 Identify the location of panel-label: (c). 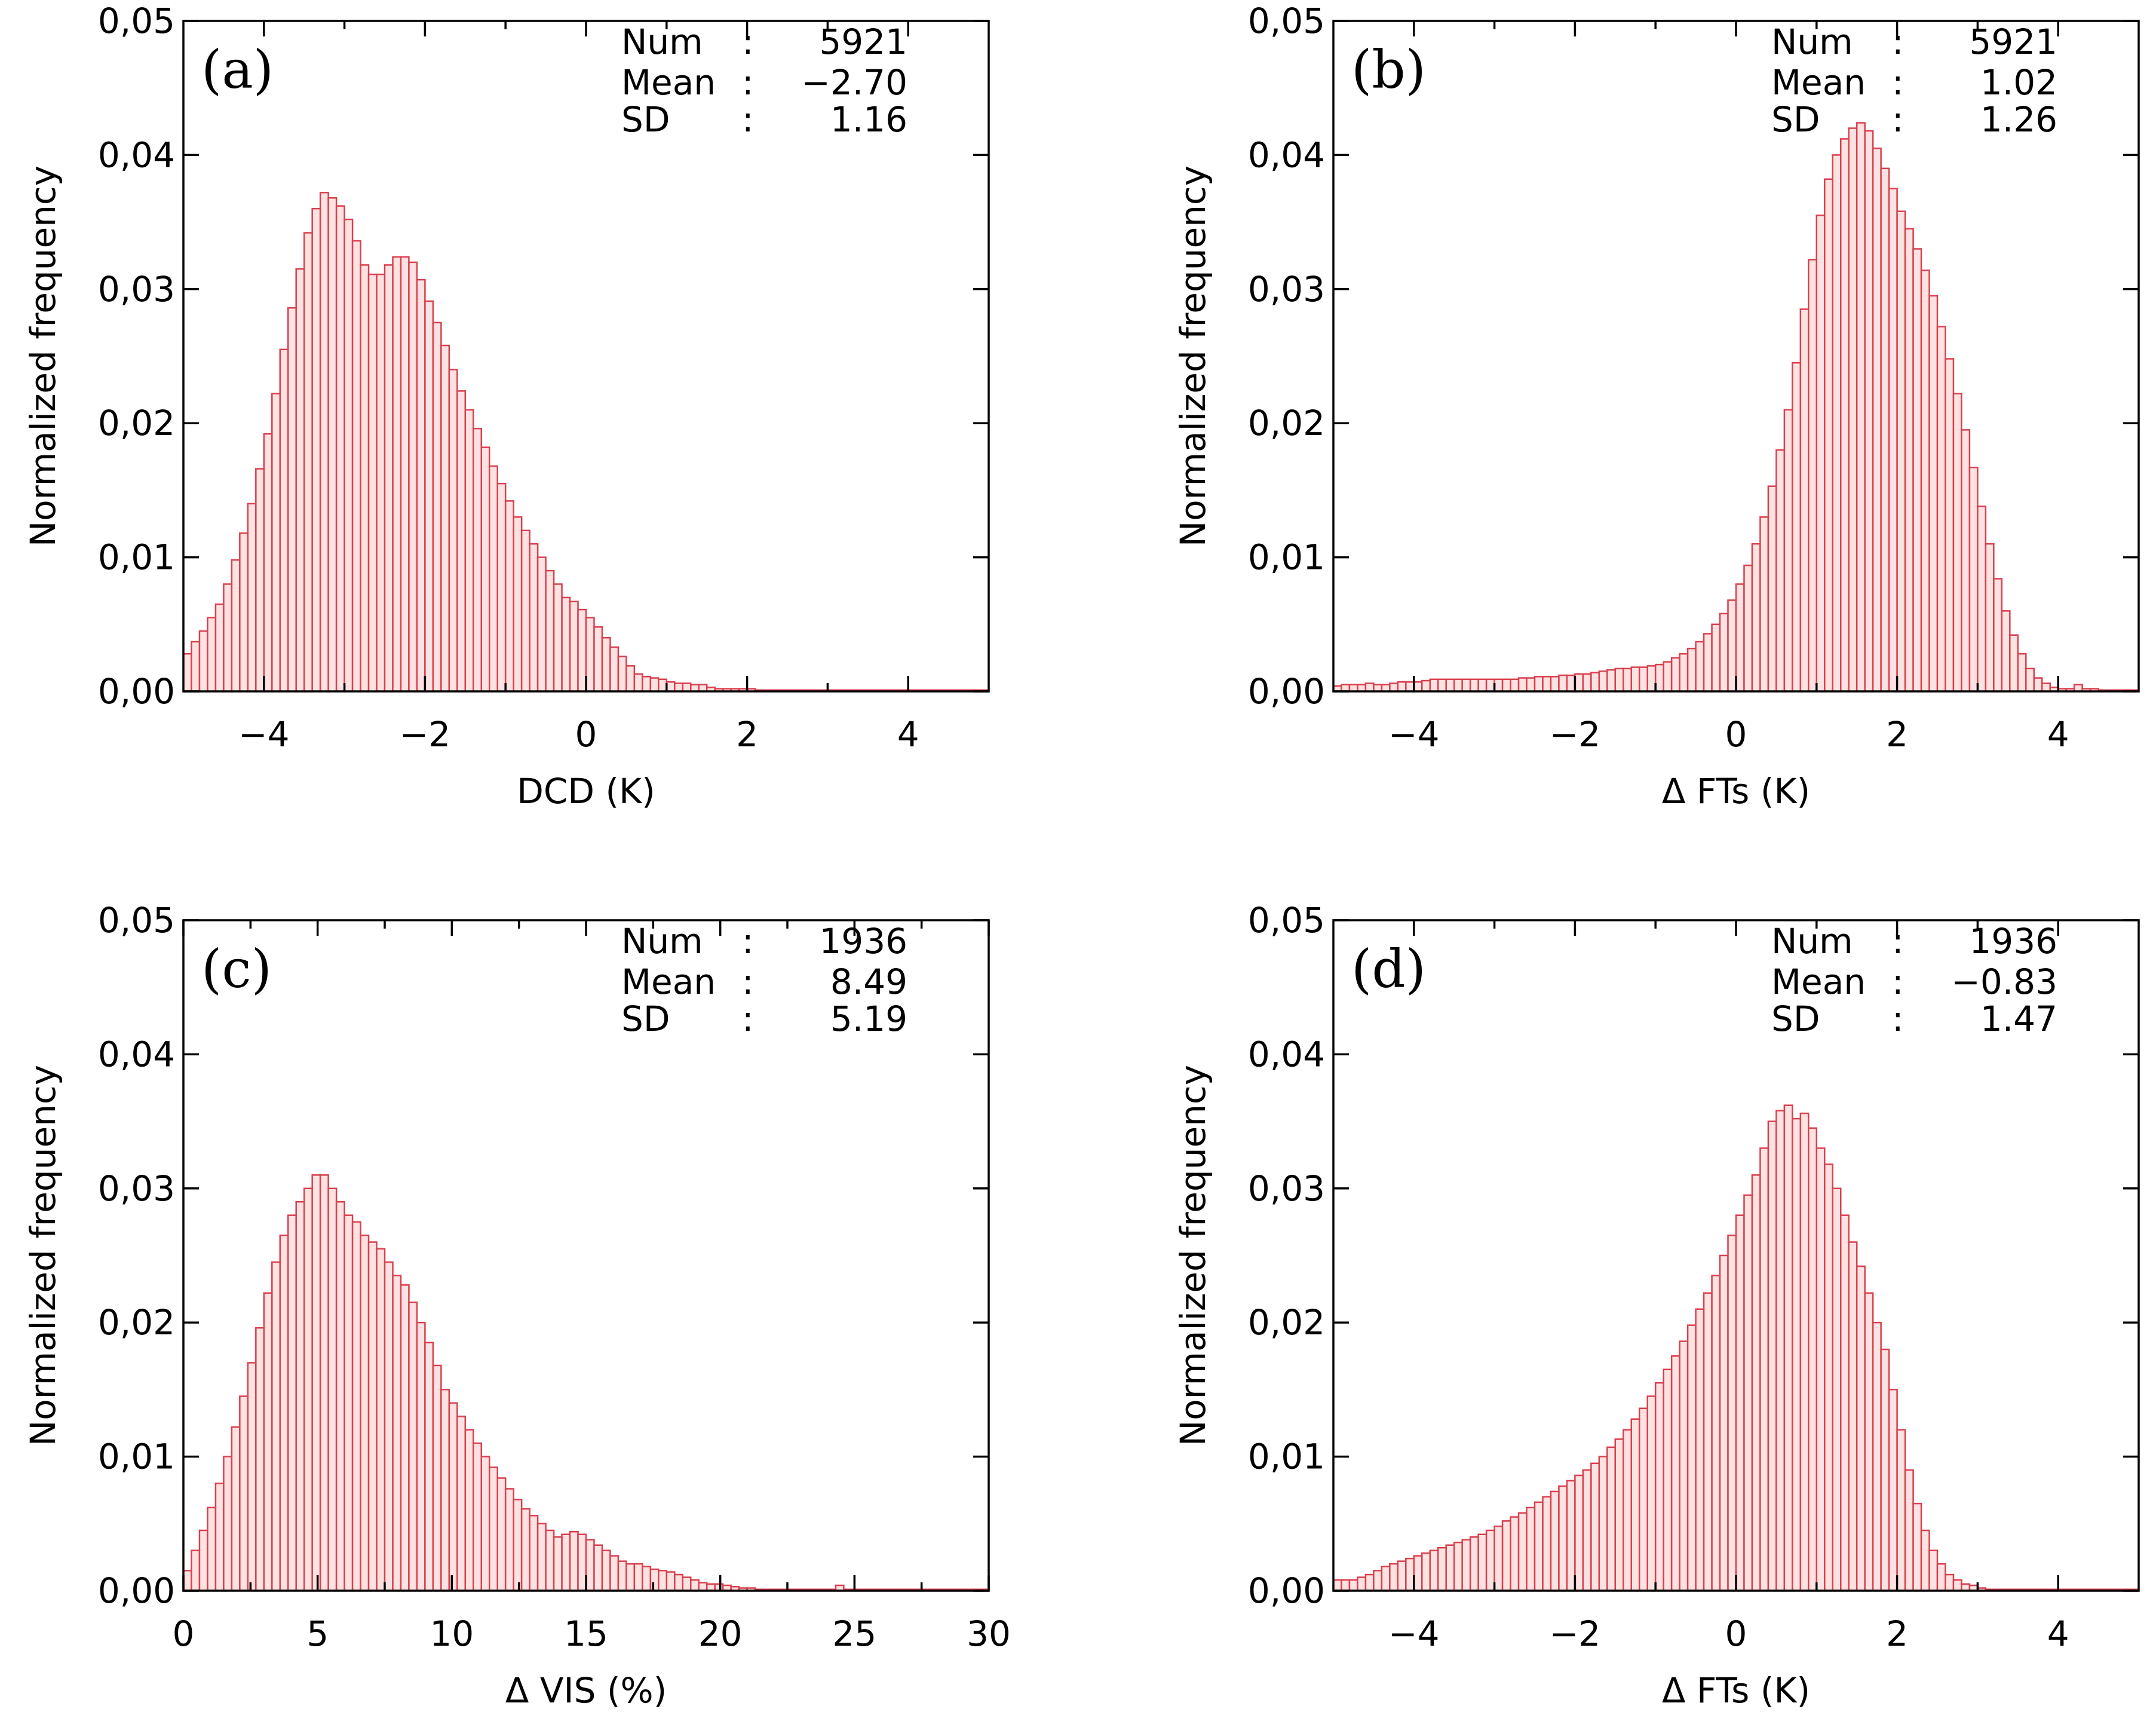
(236, 969).